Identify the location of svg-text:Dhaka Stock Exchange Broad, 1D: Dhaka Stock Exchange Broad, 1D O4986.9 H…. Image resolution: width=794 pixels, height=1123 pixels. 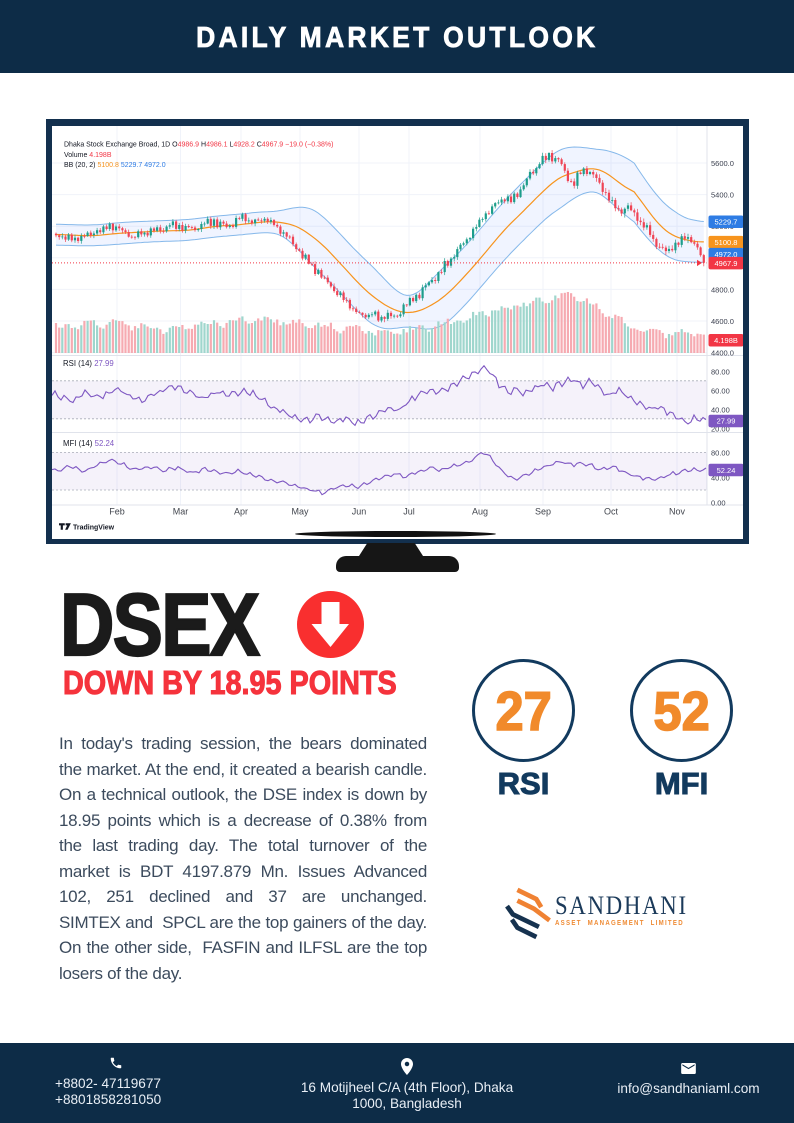
(198, 144).